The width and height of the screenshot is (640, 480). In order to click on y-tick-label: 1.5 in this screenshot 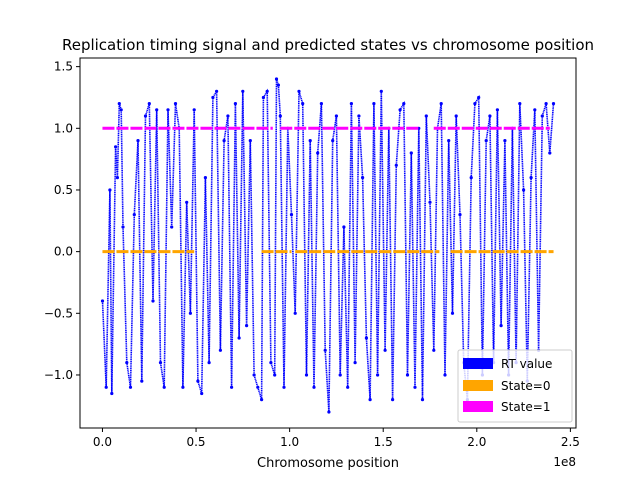, I will do `click(63, 67)`.